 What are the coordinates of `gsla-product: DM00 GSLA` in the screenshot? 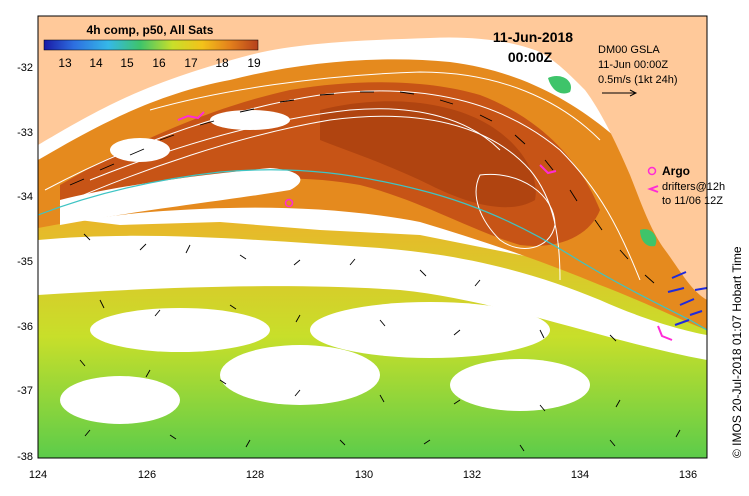 It's located at (629, 50).